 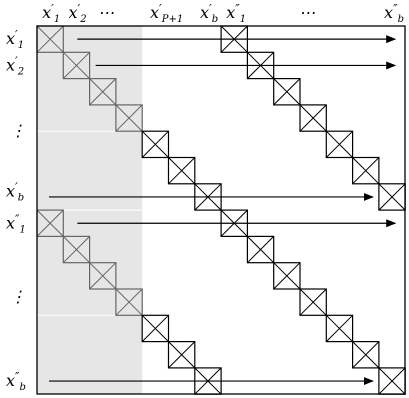 I want to click on row-label: x′2, so click(x=15, y=65).